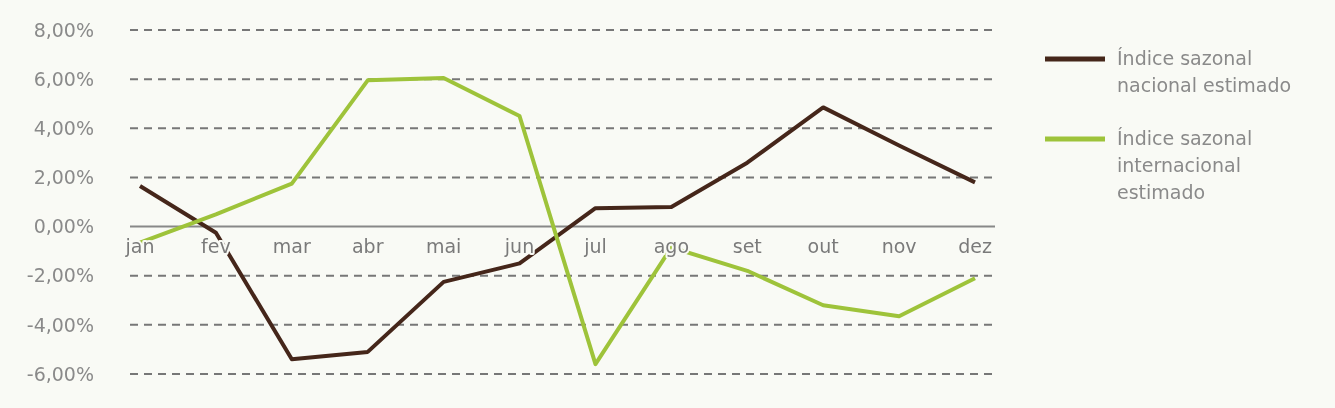 The width and height of the screenshot is (1335, 408). What do you see at coordinates (139, 245) in the screenshot?
I see `x-tick-label: jan` at bounding box center [139, 245].